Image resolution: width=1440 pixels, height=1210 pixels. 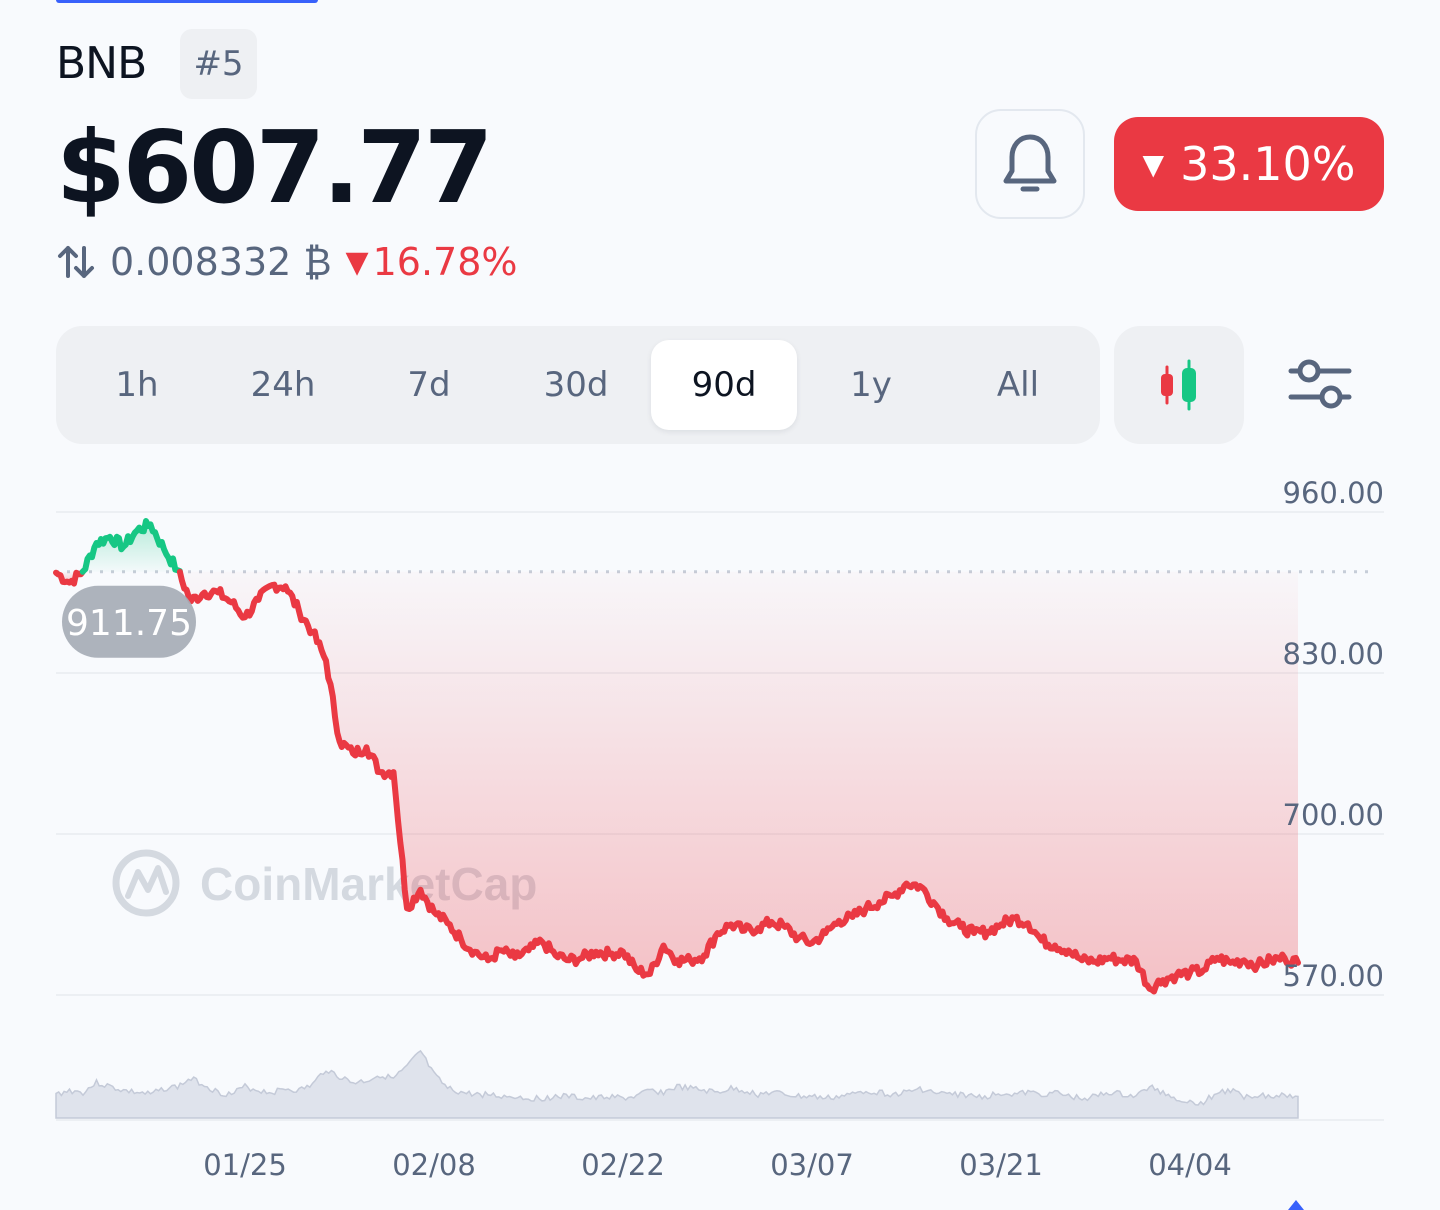 I want to click on candlestick-icon, so click(x=1178, y=385).